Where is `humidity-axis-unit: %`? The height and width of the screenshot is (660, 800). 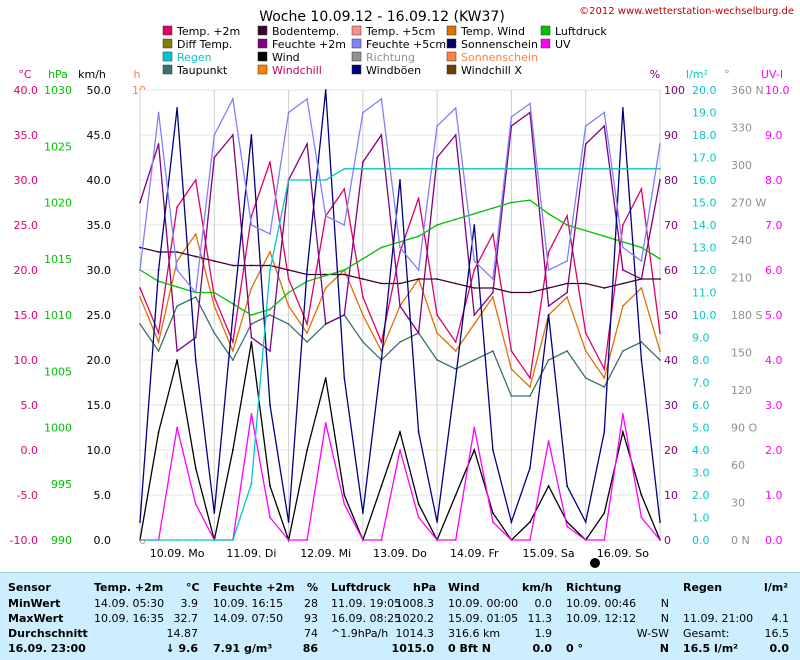
humidity-axis-unit: % is located at coordinates (655, 74).